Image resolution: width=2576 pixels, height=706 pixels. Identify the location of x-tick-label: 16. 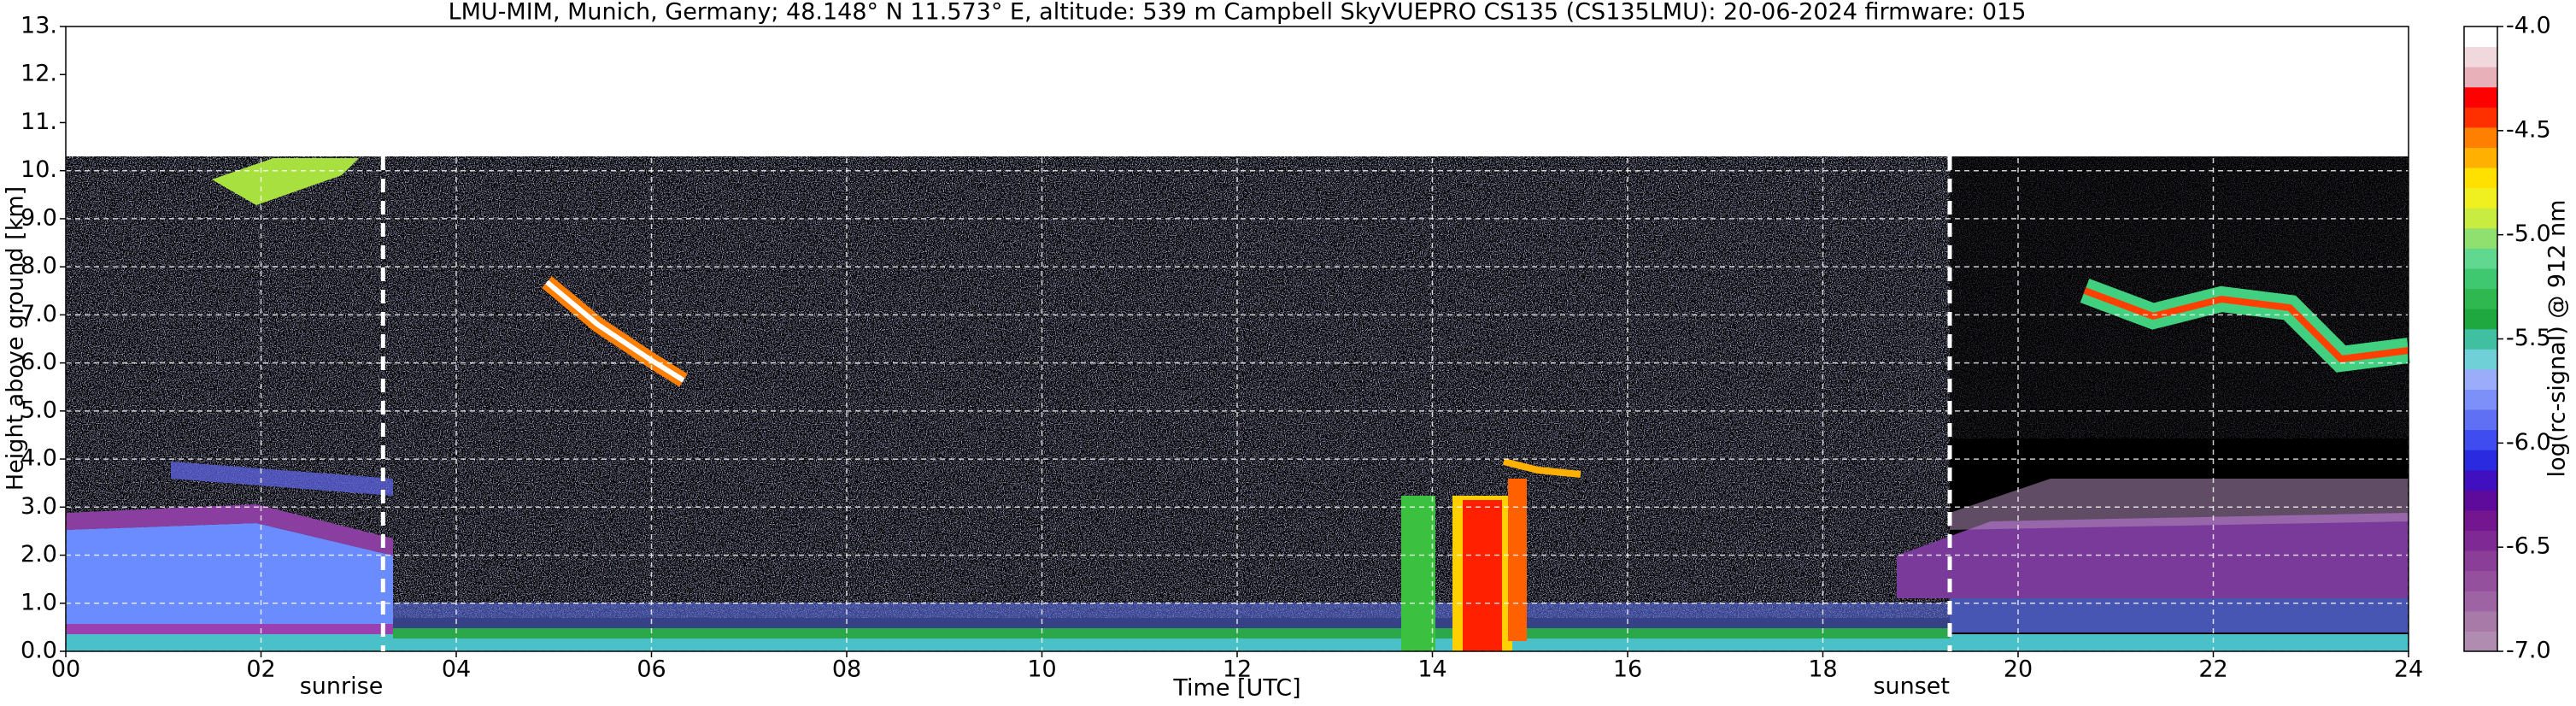
(1627, 669).